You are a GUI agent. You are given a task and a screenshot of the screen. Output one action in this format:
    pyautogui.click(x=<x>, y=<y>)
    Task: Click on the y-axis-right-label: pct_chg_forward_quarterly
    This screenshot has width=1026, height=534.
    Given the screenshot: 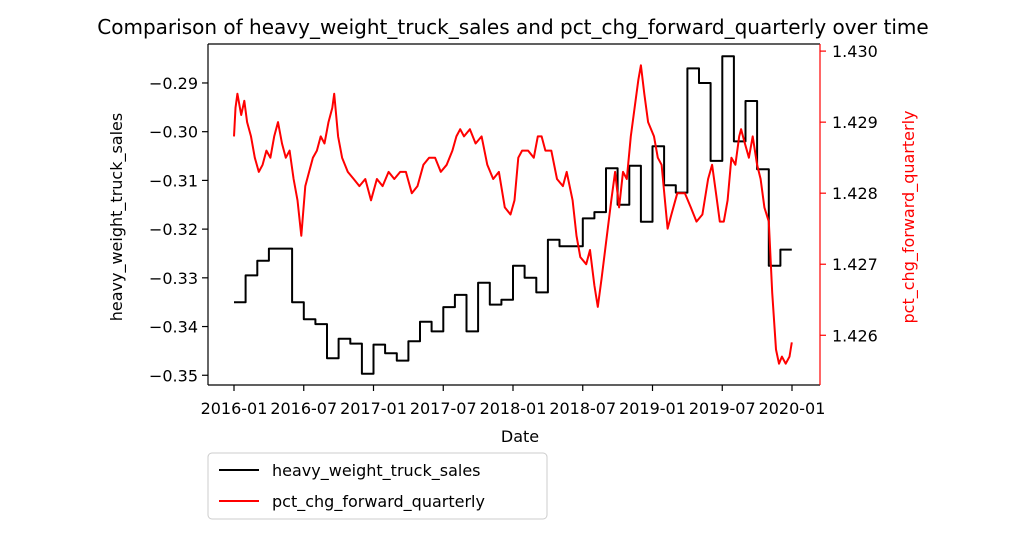 What is the action you would take?
    pyautogui.click(x=909, y=217)
    